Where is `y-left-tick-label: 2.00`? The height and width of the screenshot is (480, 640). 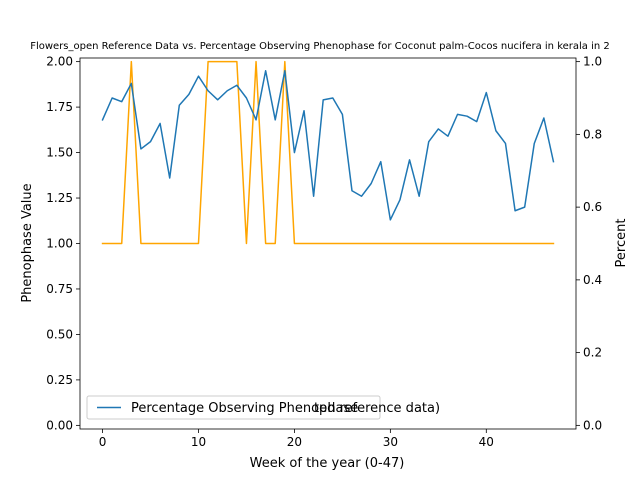
y-left-tick-label: 2.00 is located at coordinates (59, 62).